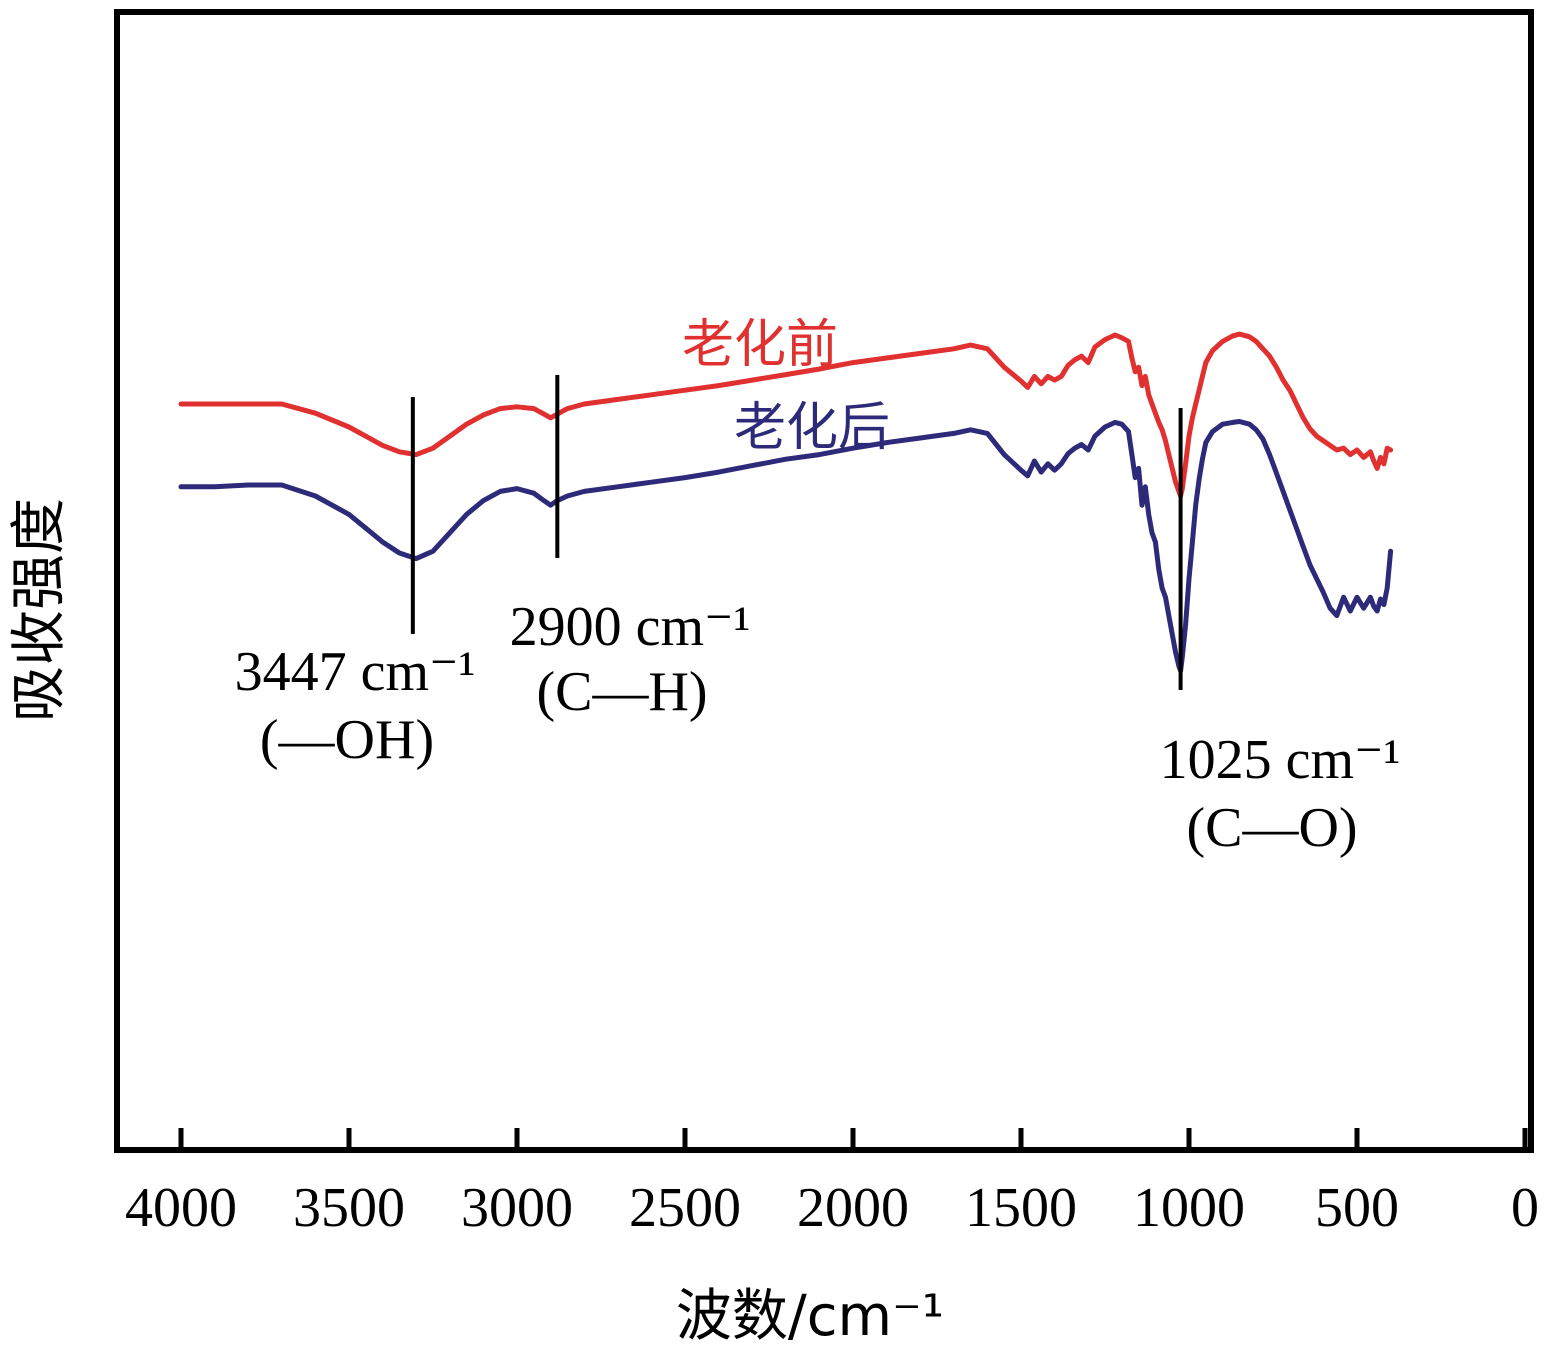 This screenshot has width=1561, height=1352. Describe the element at coordinates (630, 627) in the screenshot. I see `peak-wavenumber-label-1: 2900 cm⁻¹` at that location.